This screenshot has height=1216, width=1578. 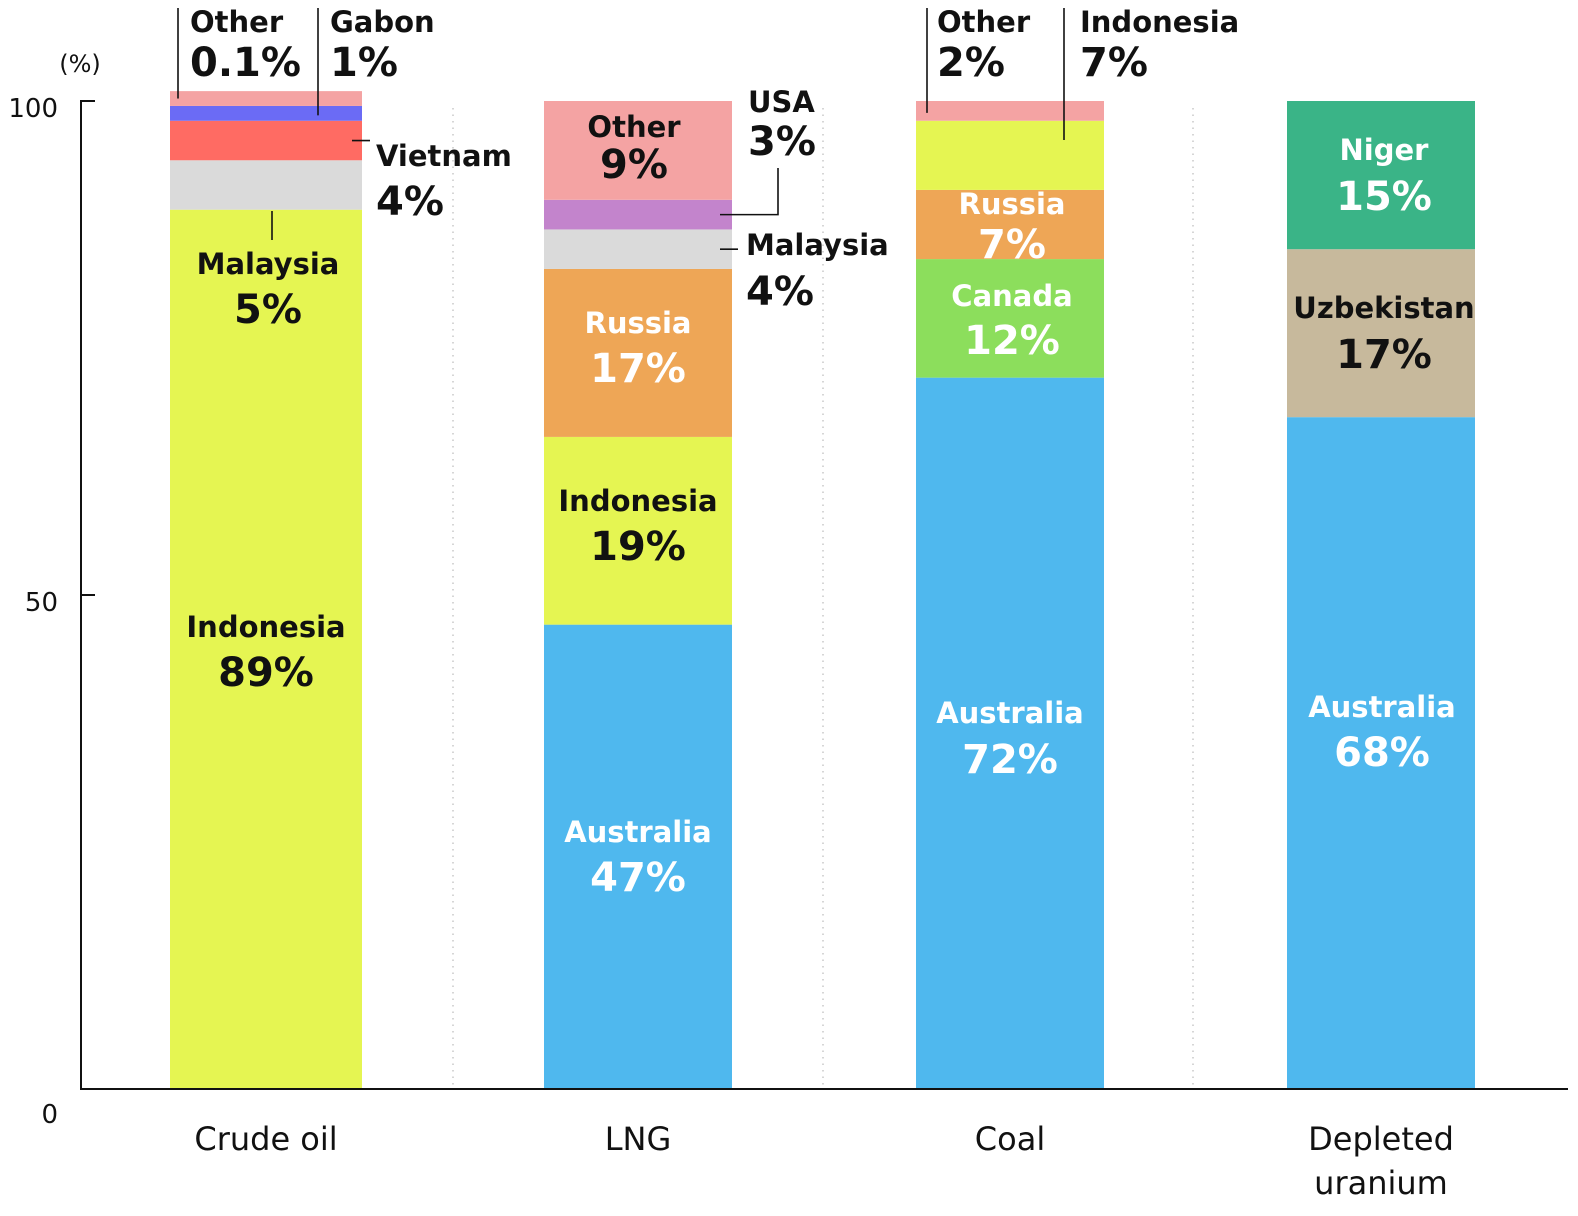 I want to click on bar-segment-depleted-uranium-uzbekistan, so click(x=1381, y=333).